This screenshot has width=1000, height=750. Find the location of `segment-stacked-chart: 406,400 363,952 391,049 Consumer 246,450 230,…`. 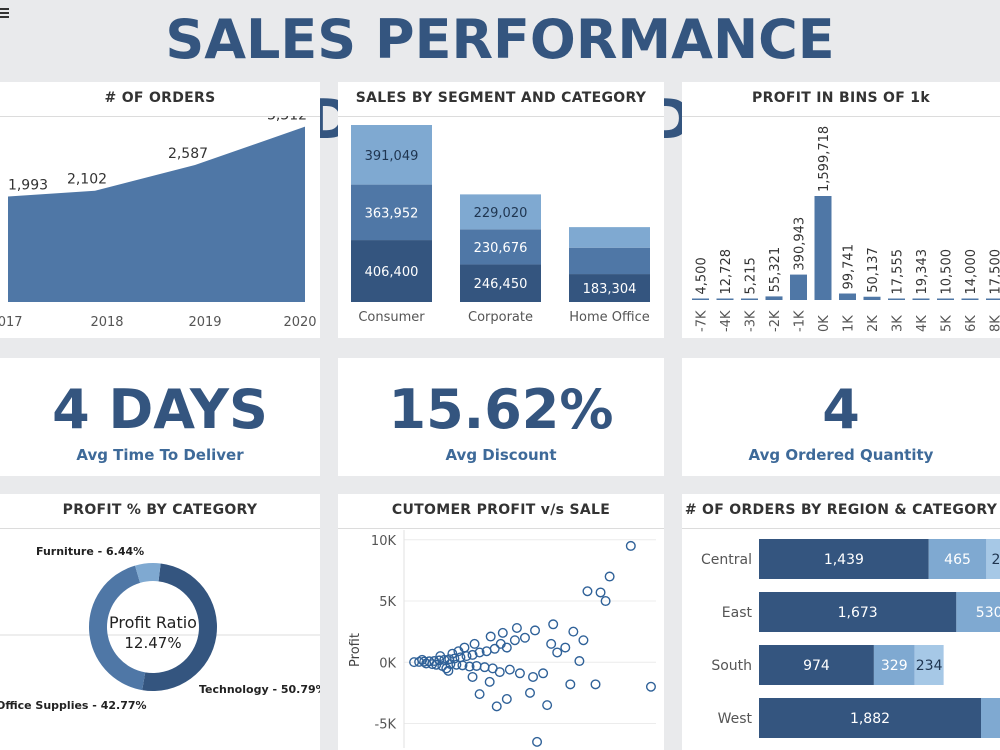

segment-stacked-chart: 406,400 363,952 391,049 Consumer 246,450 230,… is located at coordinates (500, 225).